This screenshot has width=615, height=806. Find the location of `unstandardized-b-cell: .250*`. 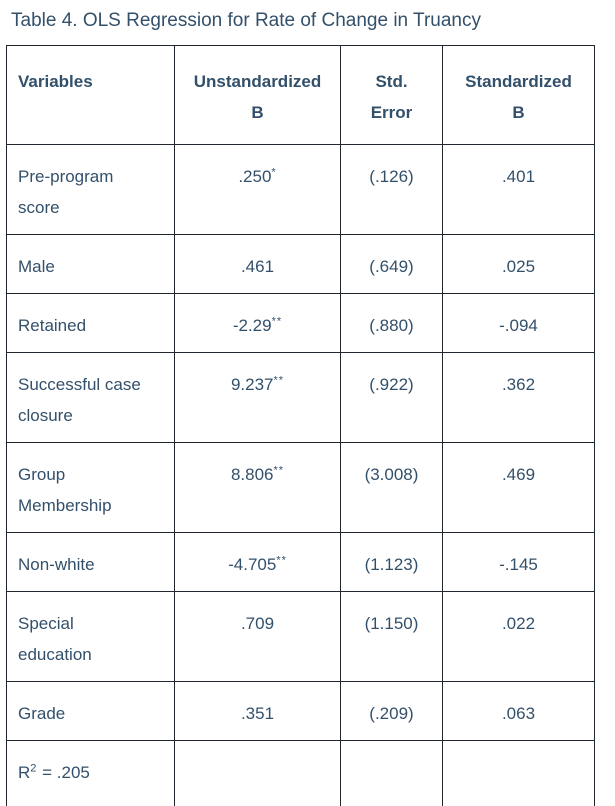

unstandardized-b-cell: .250* is located at coordinates (257, 189).